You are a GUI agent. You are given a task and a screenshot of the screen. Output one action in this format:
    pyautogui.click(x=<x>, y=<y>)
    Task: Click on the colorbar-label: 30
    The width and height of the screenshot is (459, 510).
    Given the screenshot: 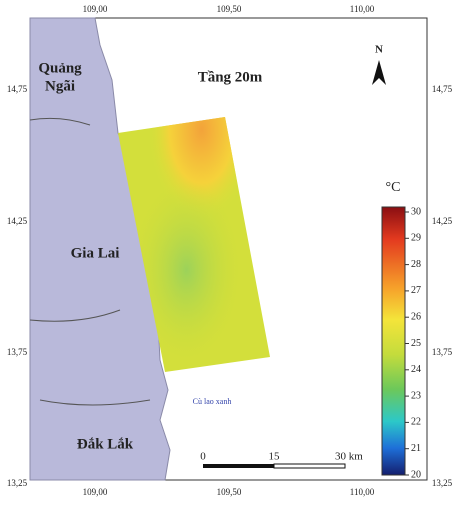 What is the action you would take?
    pyautogui.click(x=416, y=211)
    